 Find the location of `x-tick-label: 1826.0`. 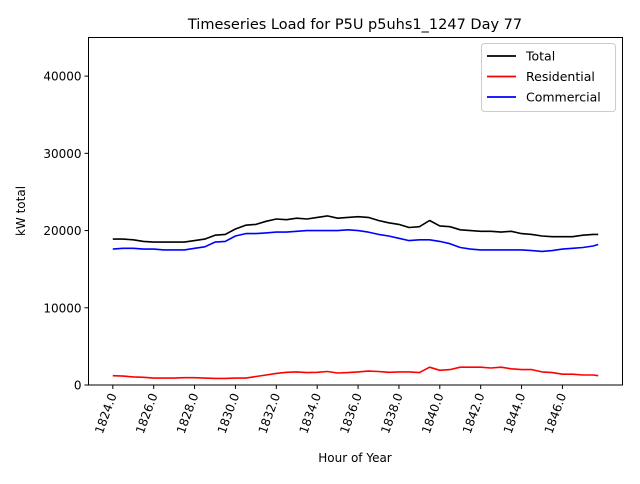

x-tick-label: 1826.0 is located at coordinates (147, 413).